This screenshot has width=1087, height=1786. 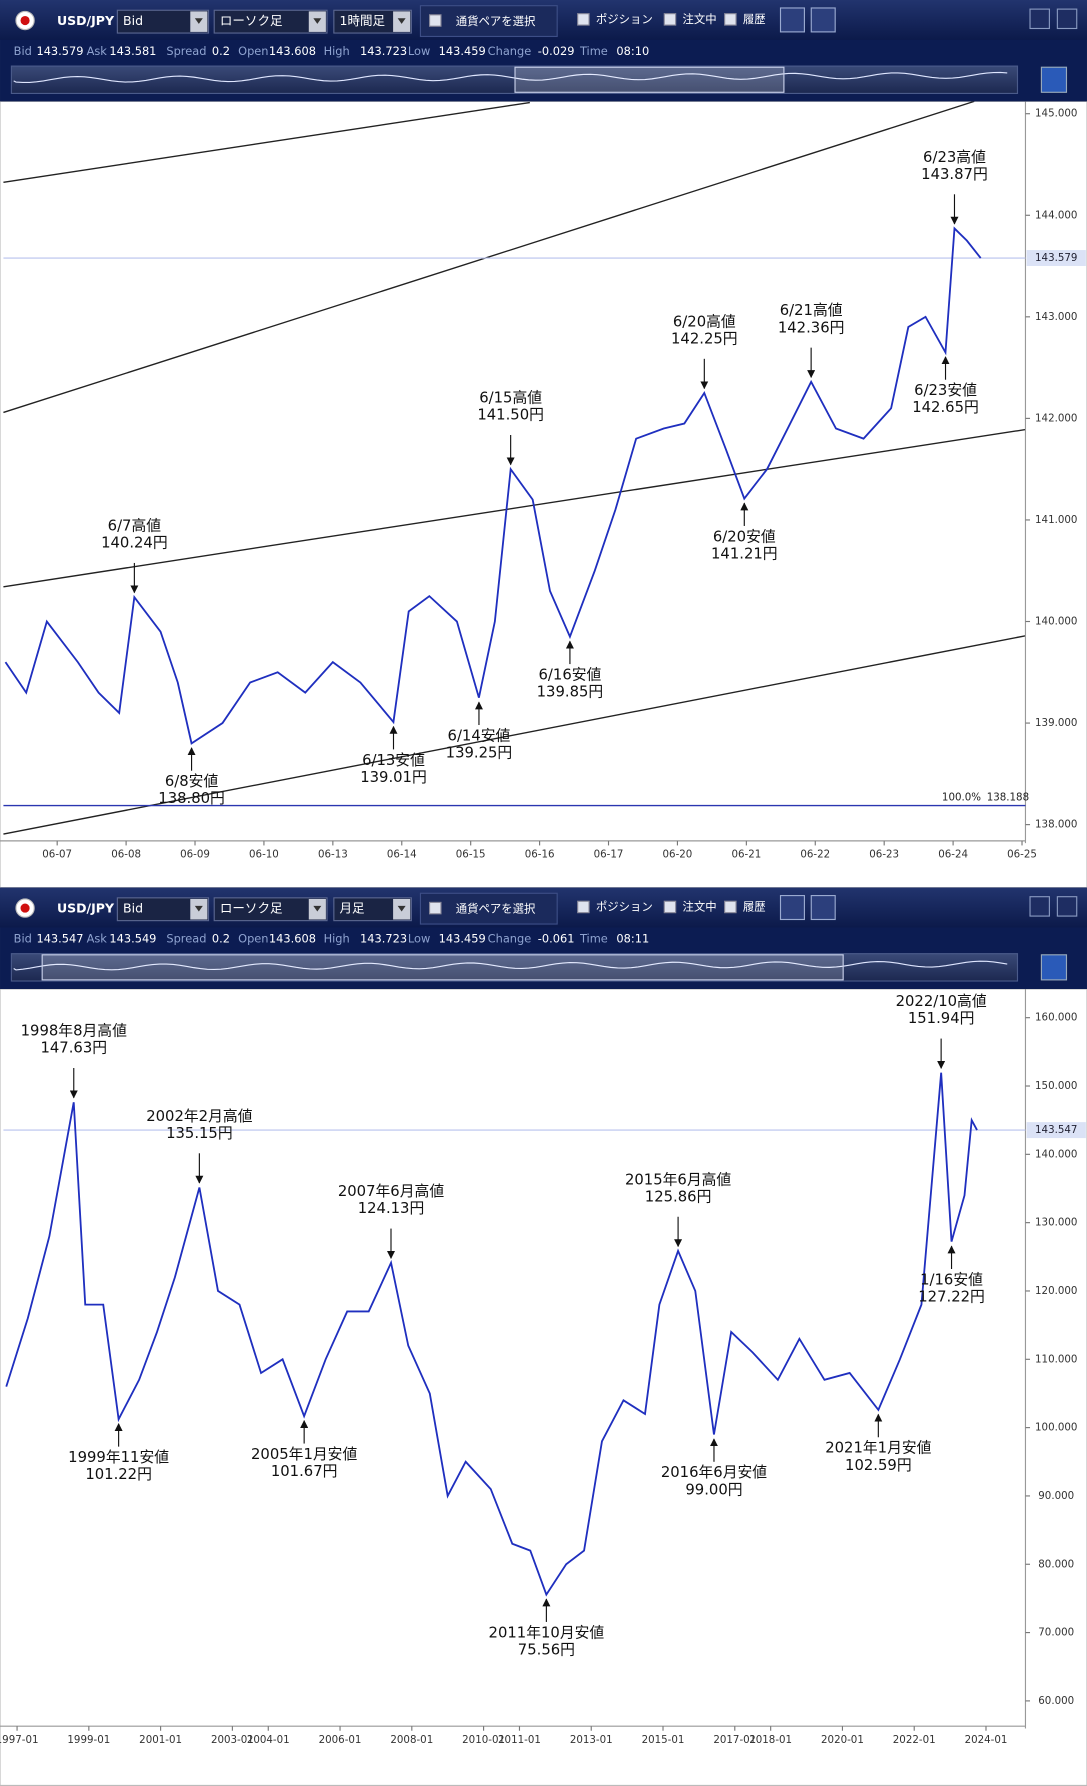 I want to click on x-tick-label: 06-22, so click(x=815, y=855).